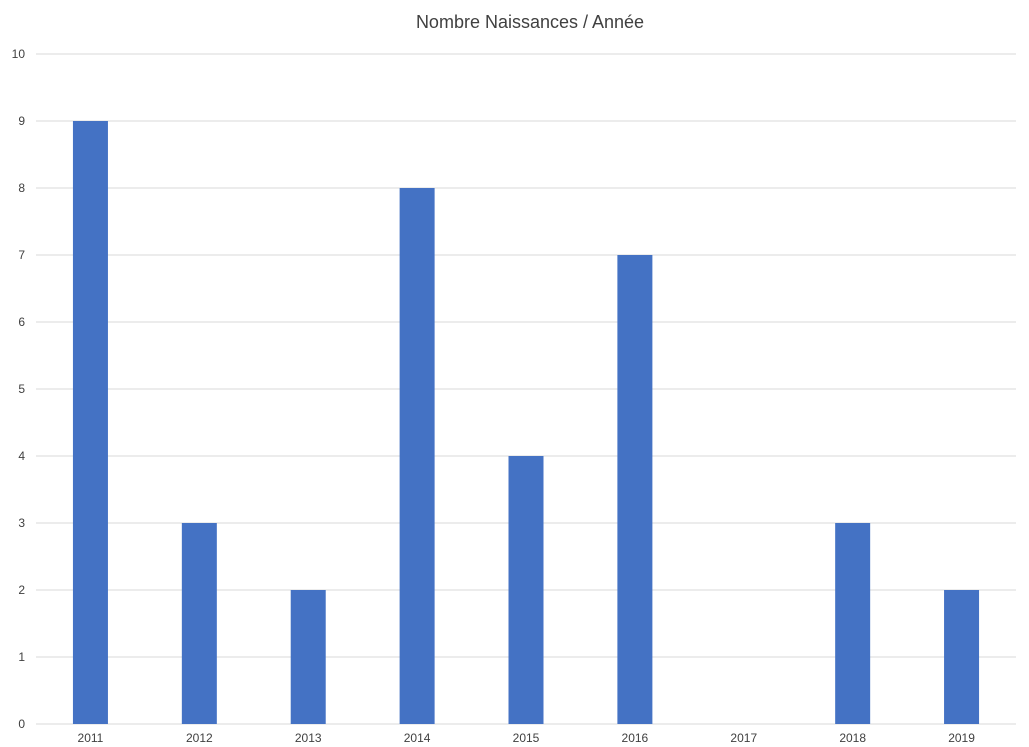 This screenshot has height=747, width=1029. What do you see at coordinates (530, 22) in the screenshot?
I see `chart-title: Nombre Naissances / Année` at bounding box center [530, 22].